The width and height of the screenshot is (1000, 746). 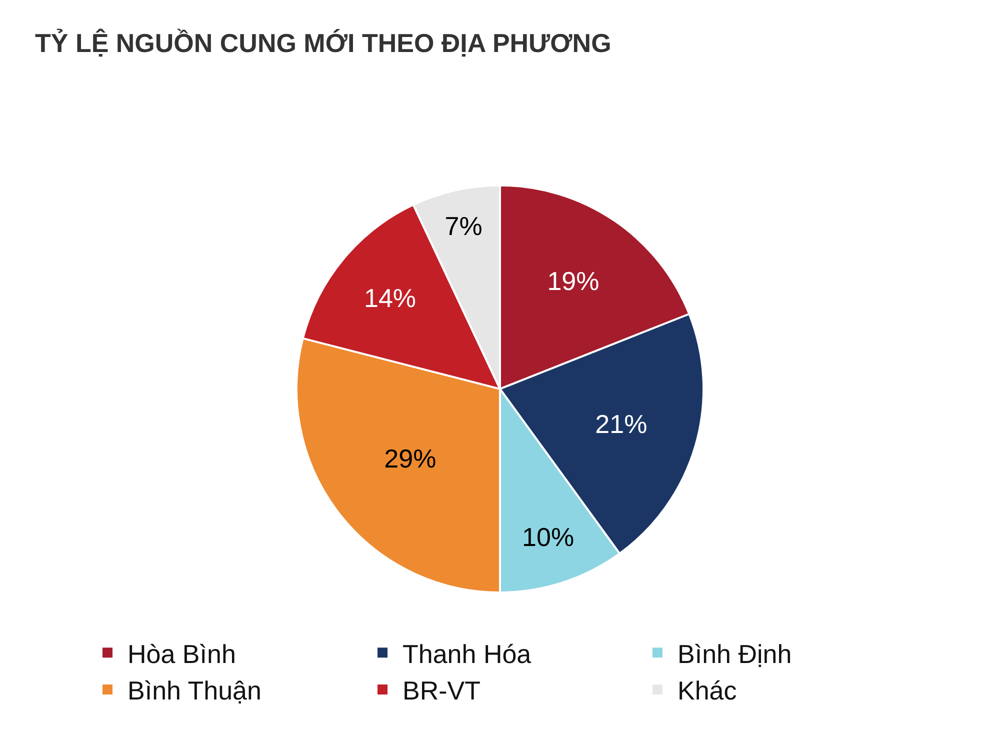 I want to click on legend-label: Hòa Bình, so click(x=182, y=653).